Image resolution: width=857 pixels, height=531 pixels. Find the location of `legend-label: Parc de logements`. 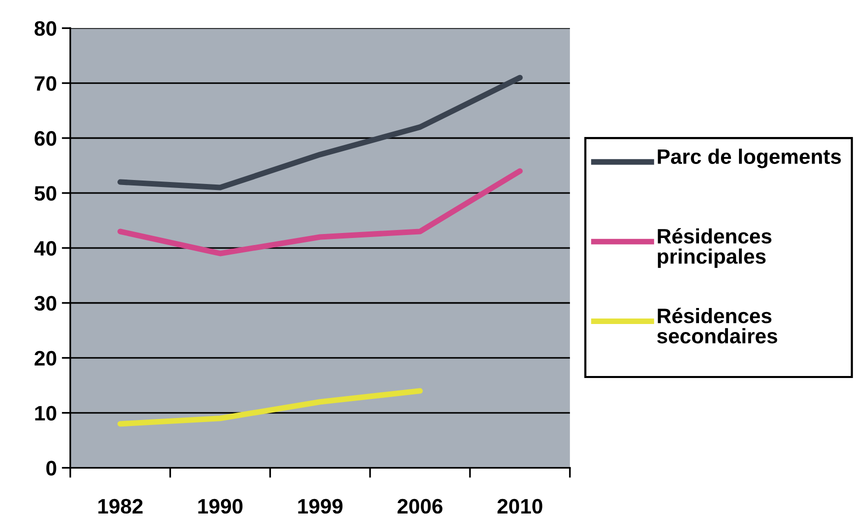

legend-label: Parc de logements is located at coordinates (749, 158).